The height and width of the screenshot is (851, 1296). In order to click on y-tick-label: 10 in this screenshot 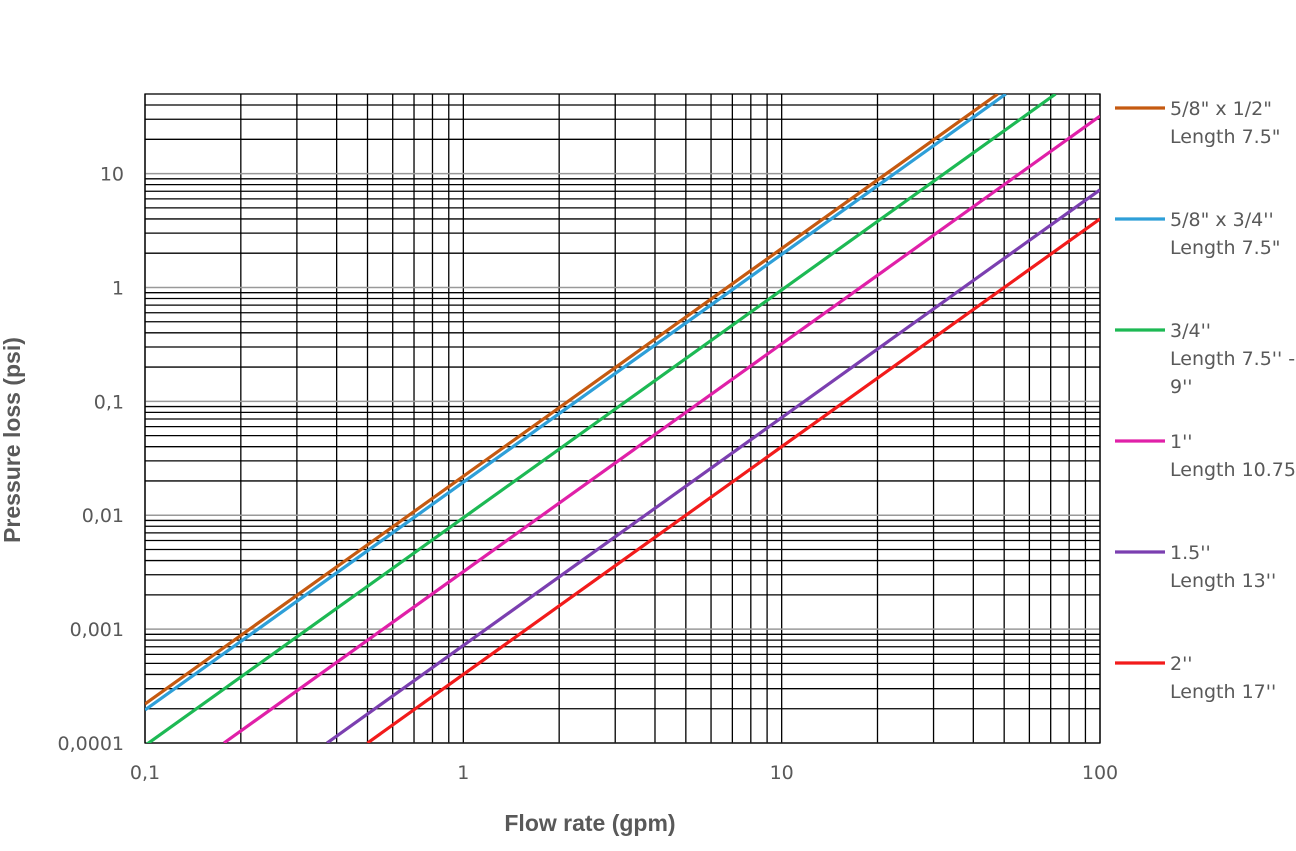, I will do `click(112, 175)`.